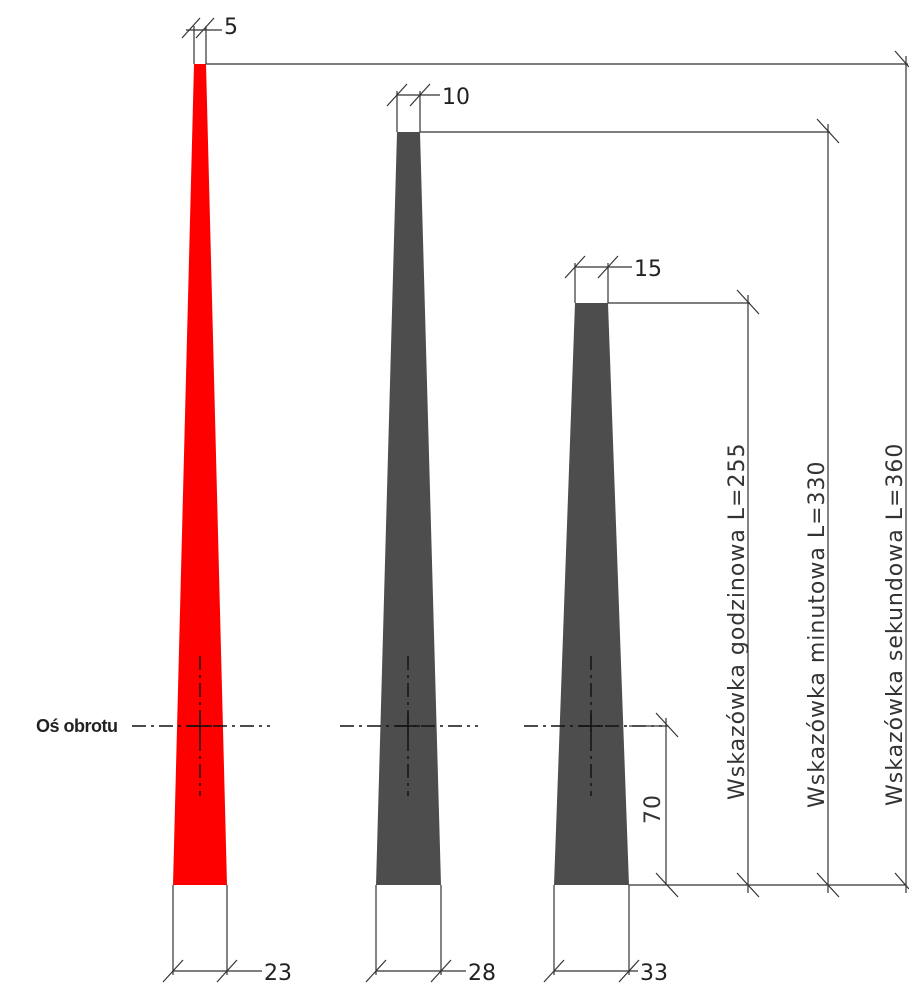 The width and height of the screenshot is (909, 984). I want to click on tail-length-label: 70, so click(653, 809).